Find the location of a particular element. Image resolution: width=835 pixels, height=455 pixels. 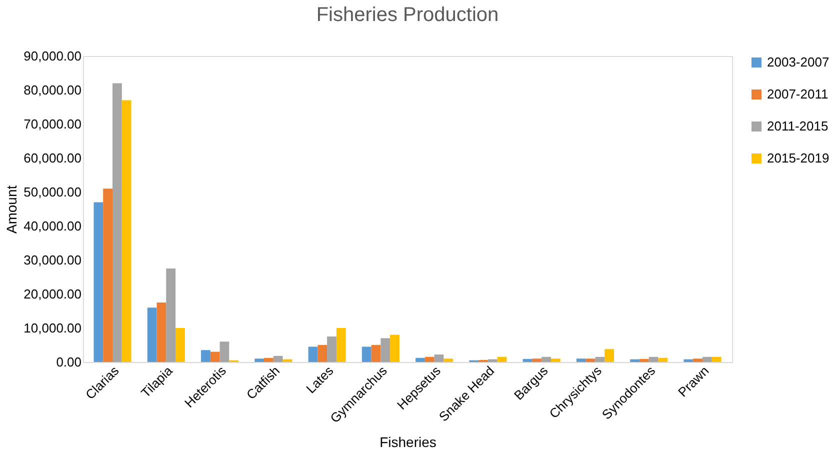

legend-label: 2007-2011 is located at coordinates (797, 94).